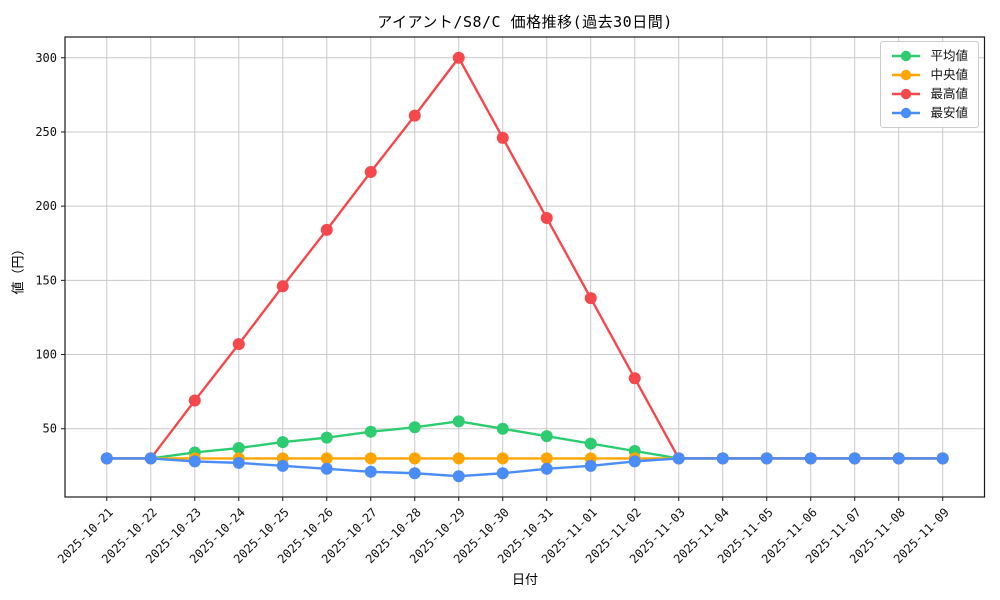 This screenshot has height=600, width=1000. What do you see at coordinates (525, 22) in the screenshot?
I see `chart-title: アイアント/S8/C 価格推移(過去30日間)` at bounding box center [525, 22].